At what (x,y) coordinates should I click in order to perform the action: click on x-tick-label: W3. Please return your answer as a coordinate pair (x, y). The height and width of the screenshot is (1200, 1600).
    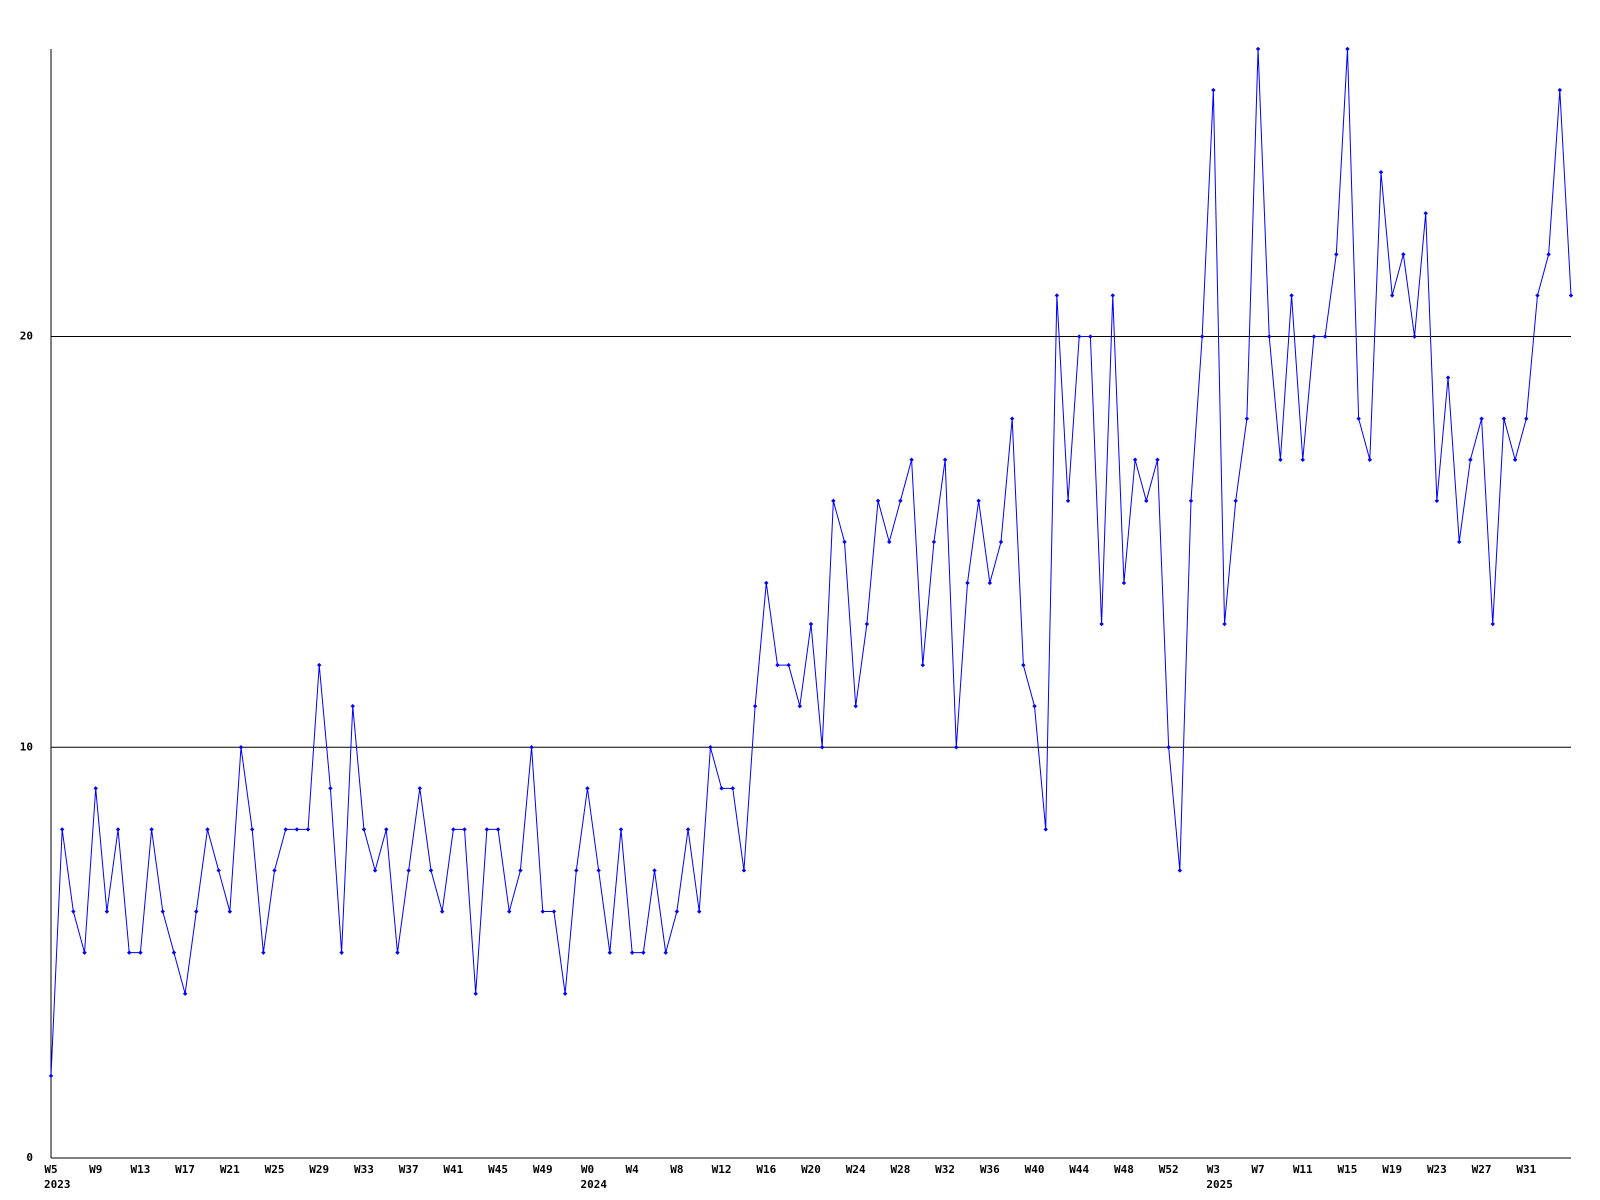
    Looking at the image, I should click on (1213, 1169).